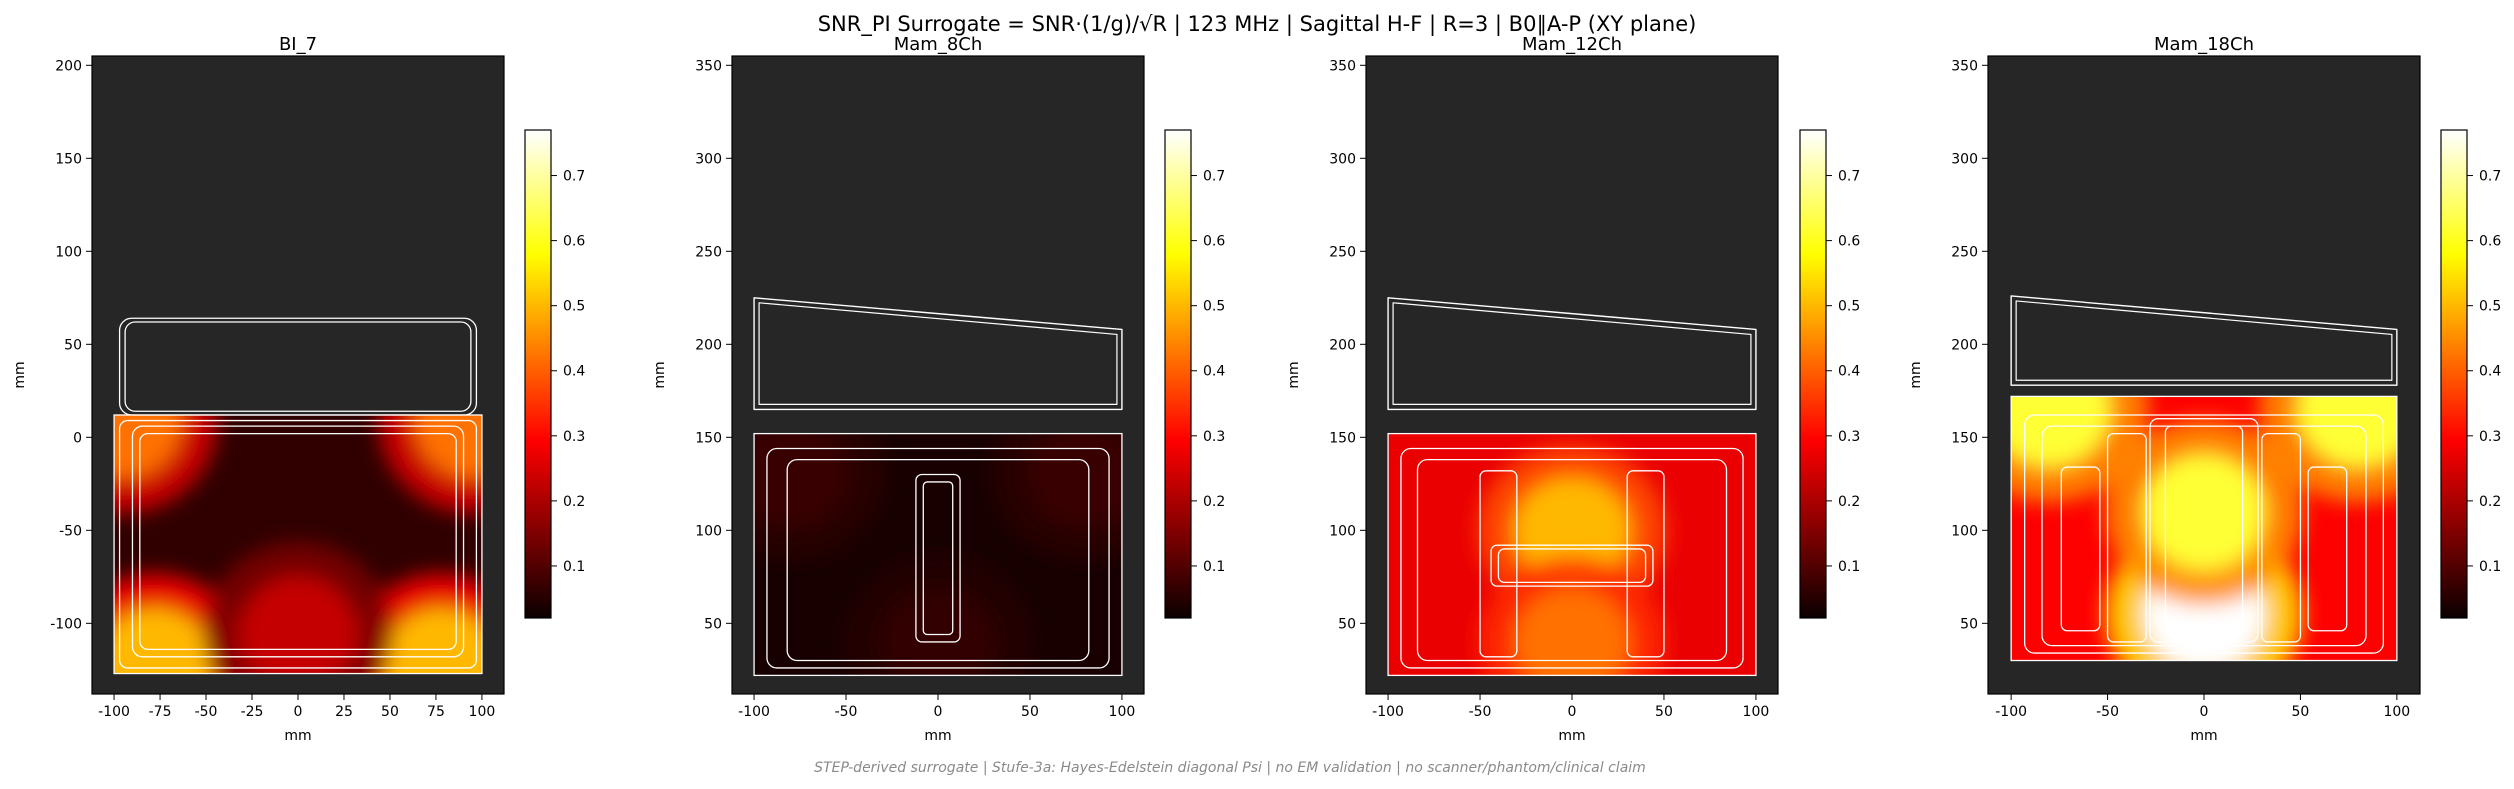  I want to click on y-tick-label: 300, so click(1342, 159).